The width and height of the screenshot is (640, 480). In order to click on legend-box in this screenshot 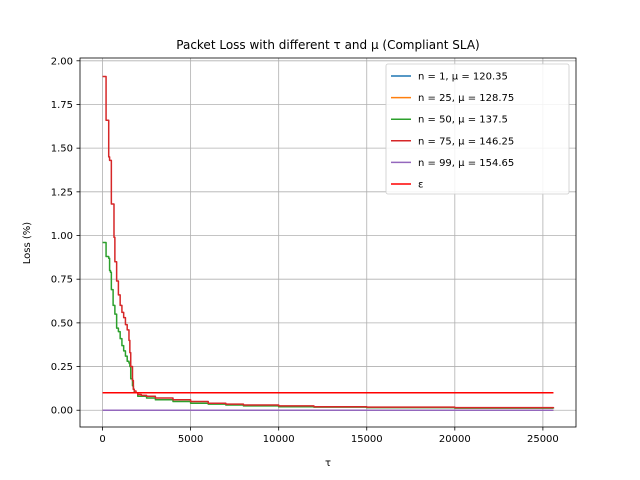, I will do `click(477, 129)`.